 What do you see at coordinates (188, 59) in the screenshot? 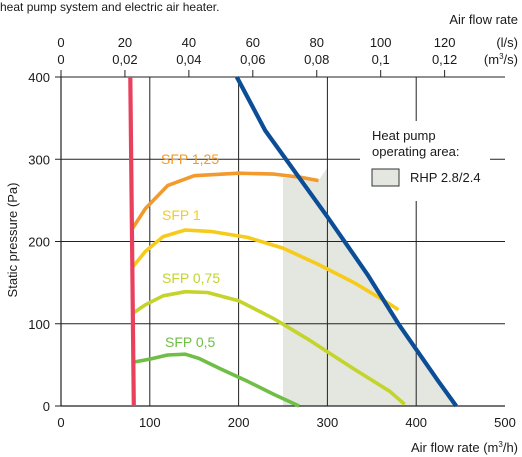
I see `top-tick-label-m3s: 0,04` at bounding box center [188, 59].